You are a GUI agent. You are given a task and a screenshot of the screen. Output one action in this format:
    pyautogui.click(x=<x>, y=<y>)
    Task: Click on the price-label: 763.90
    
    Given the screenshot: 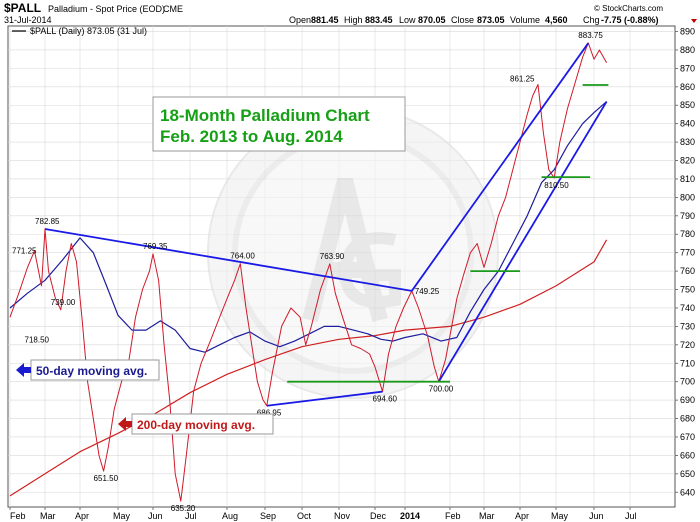 What is the action you would take?
    pyautogui.click(x=332, y=256)
    